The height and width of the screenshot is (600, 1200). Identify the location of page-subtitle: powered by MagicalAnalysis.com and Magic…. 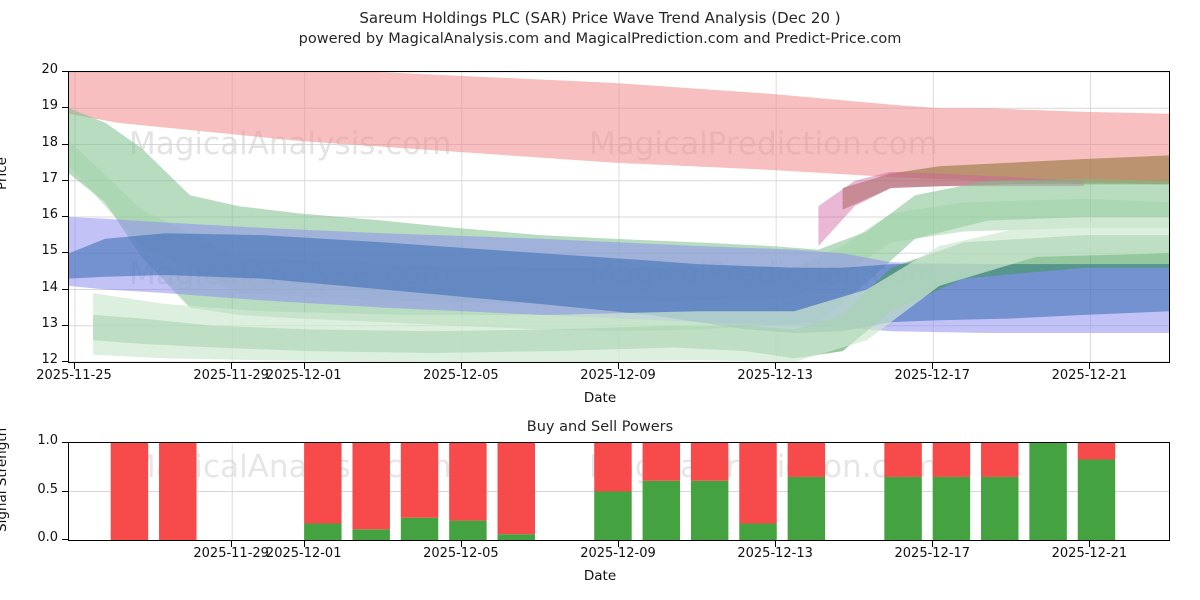
(600, 39).